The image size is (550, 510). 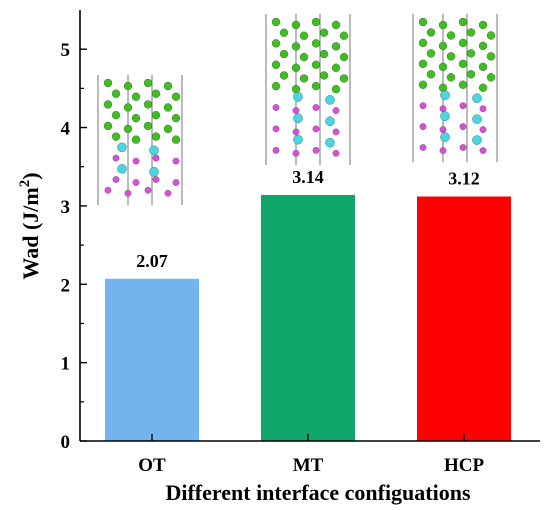 What do you see at coordinates (66, 364) in the screenshot?
I see `y-tick-label: 1` at bounding box center [66, 364].